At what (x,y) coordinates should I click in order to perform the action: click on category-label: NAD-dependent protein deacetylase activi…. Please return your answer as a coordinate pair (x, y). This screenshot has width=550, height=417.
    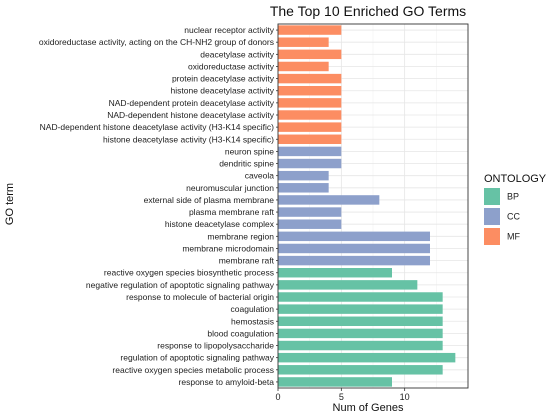
    Looking at the image, I should click on (192, 103).